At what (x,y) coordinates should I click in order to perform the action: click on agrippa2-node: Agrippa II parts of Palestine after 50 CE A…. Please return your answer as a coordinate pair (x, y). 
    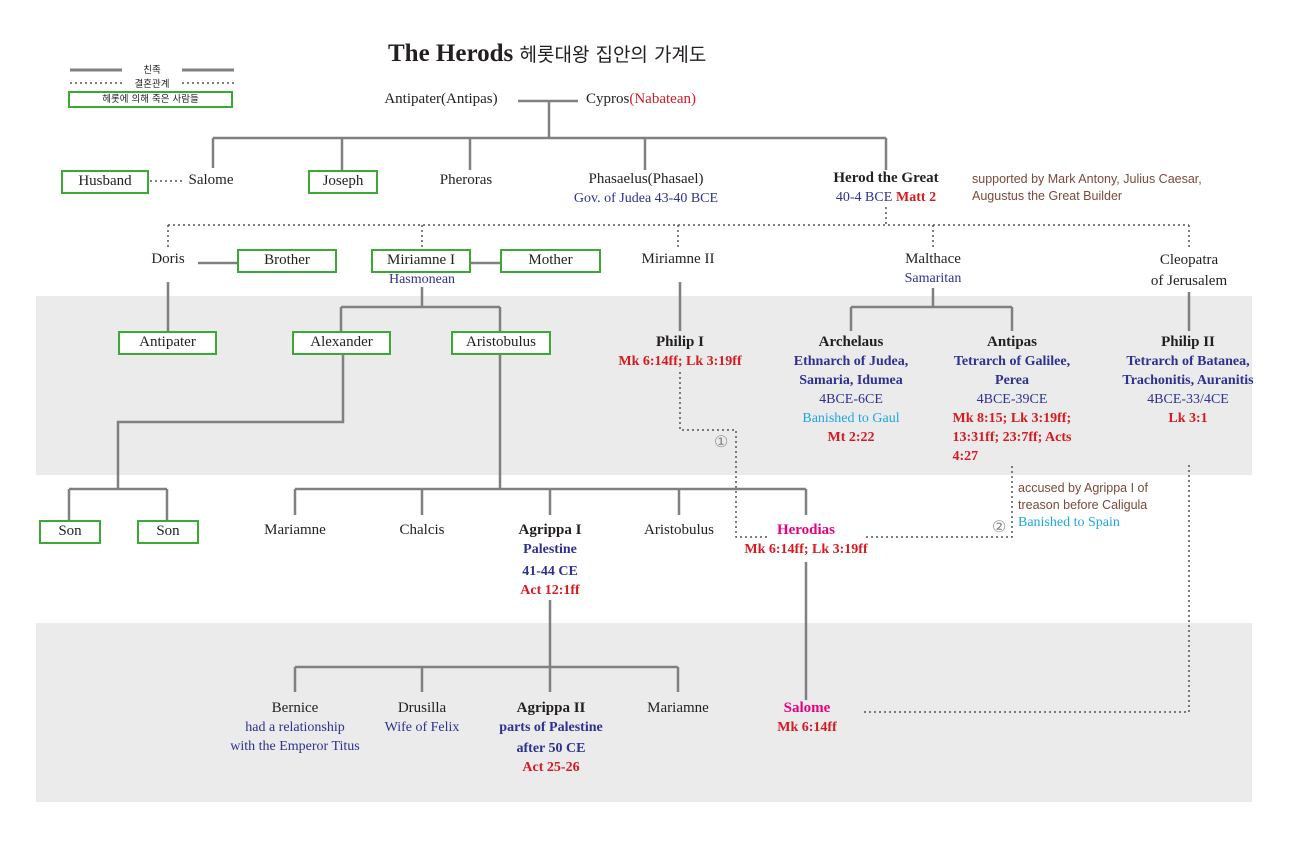
    Looking at the image, I should click on (551, 737).